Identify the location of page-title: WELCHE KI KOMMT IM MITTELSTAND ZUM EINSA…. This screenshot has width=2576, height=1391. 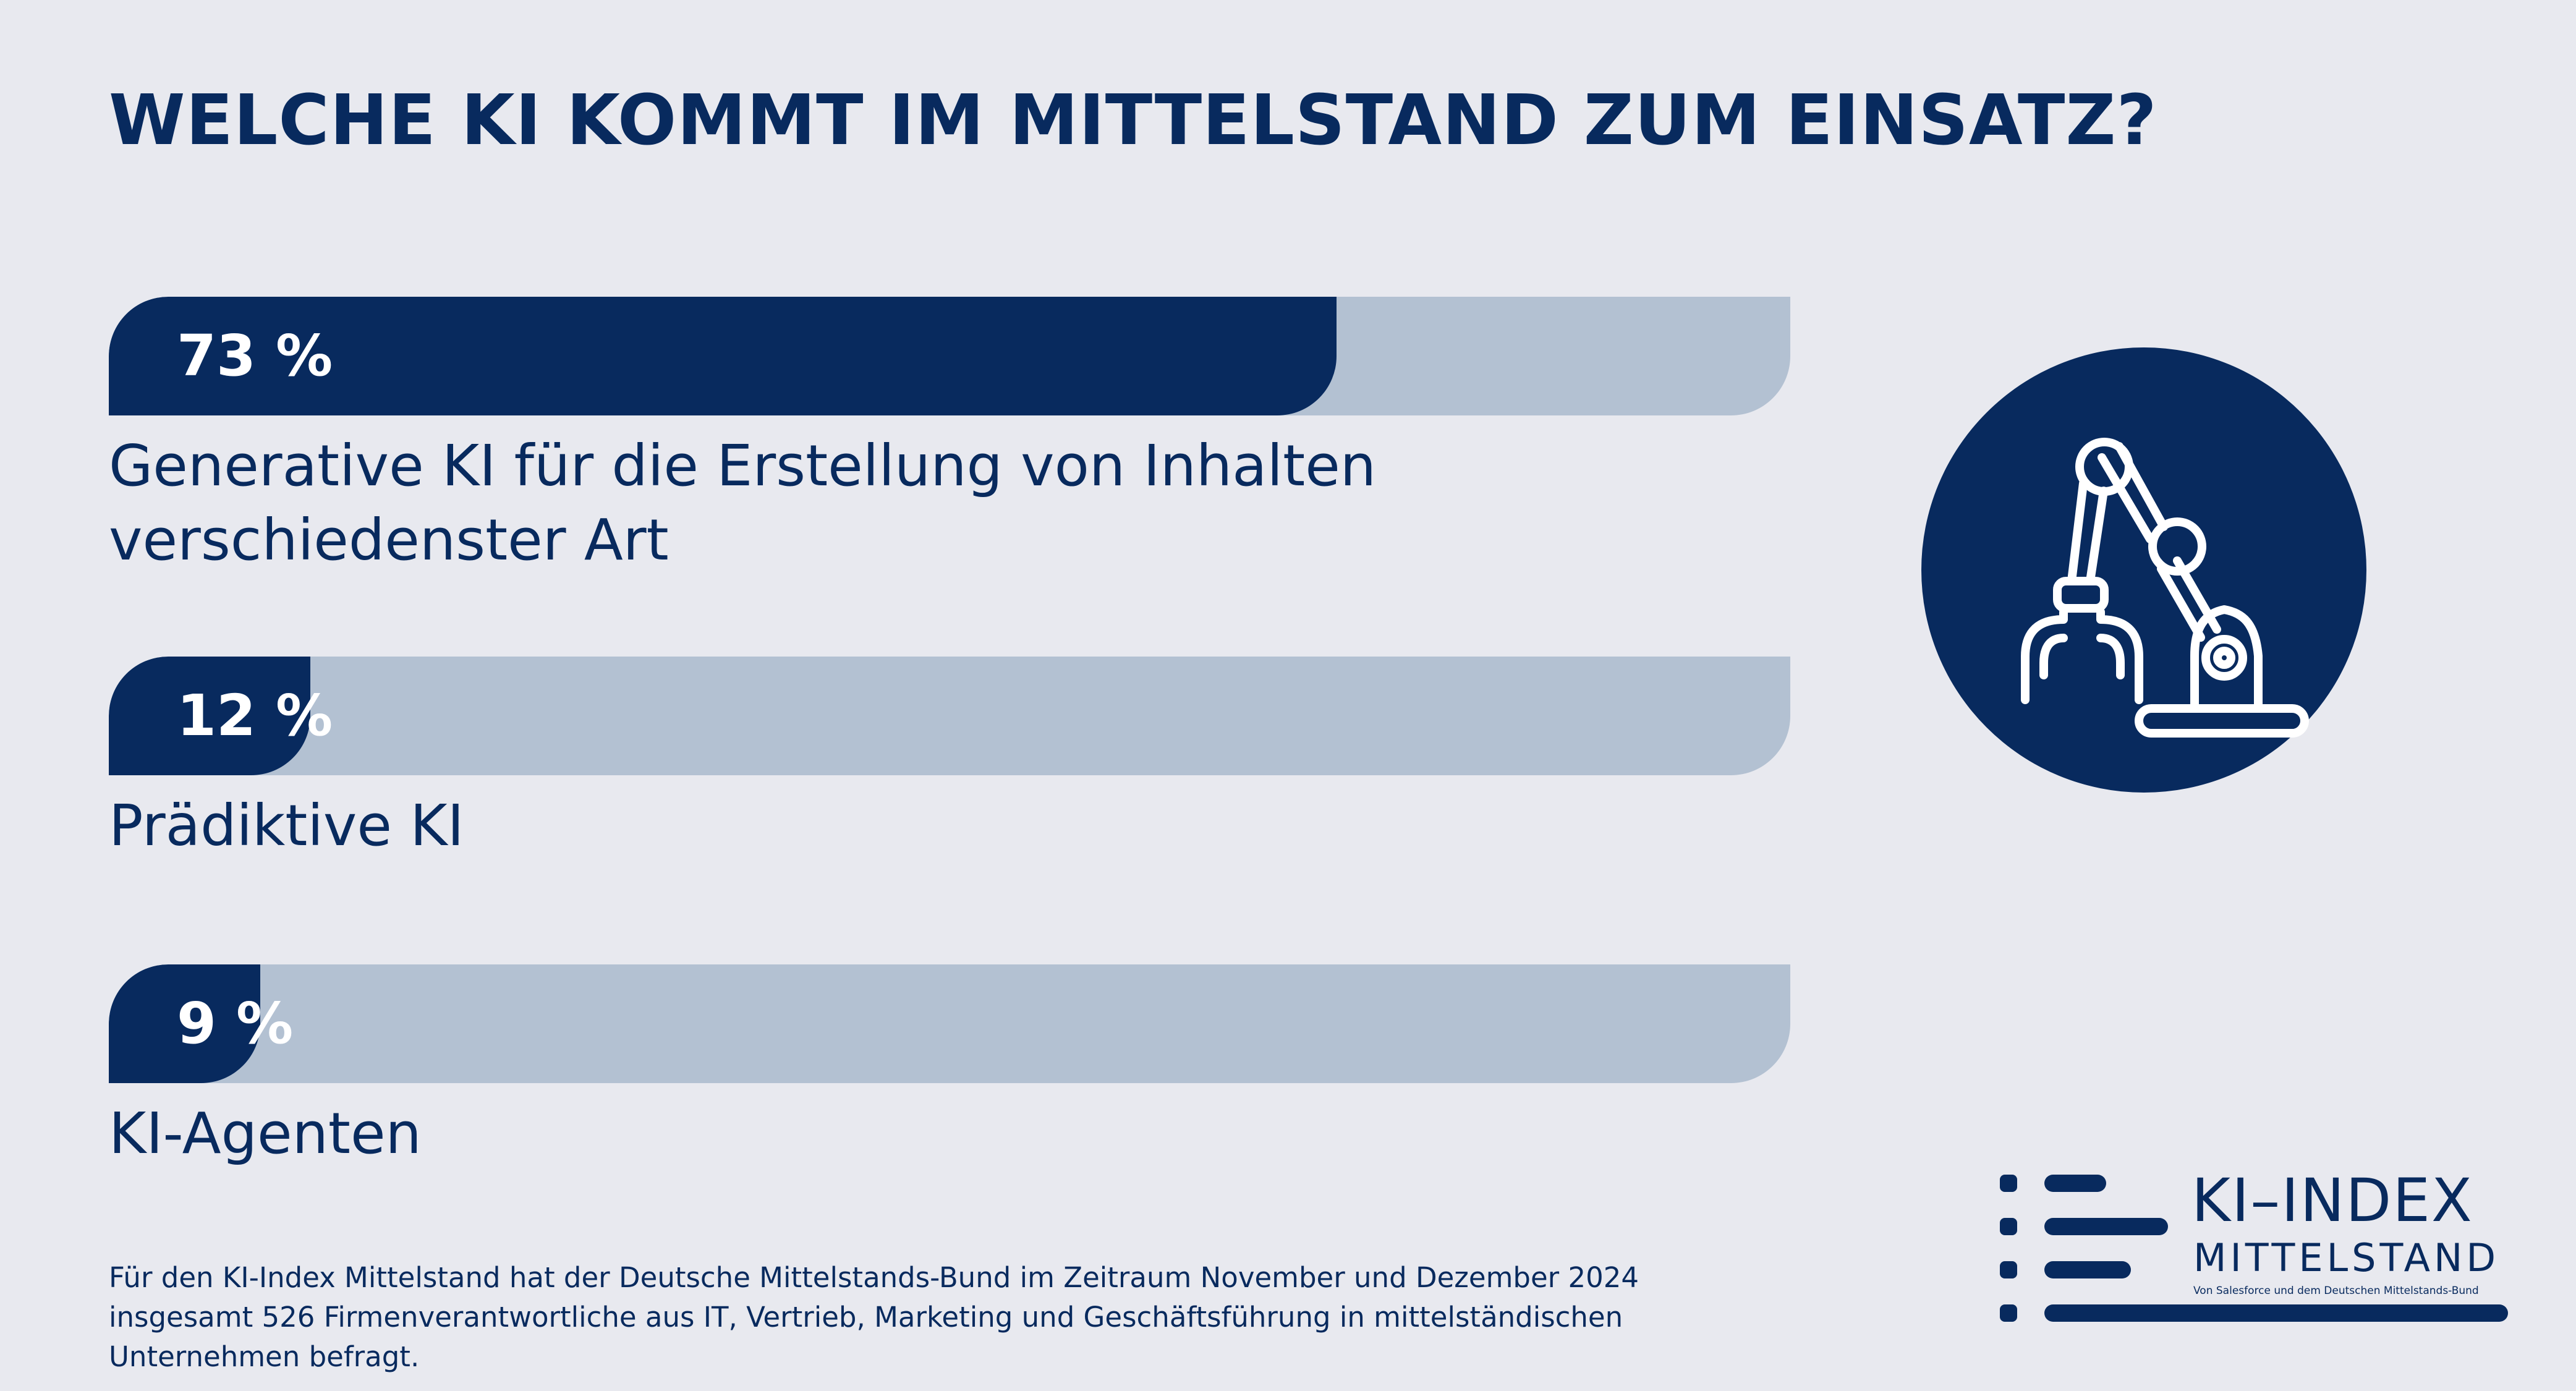
(1133, 120).